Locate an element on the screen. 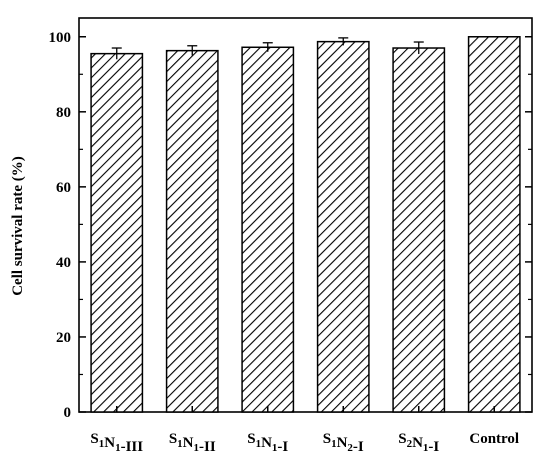 The image size is (550, 461). y-tick-label: 40 is located at coordinates (63, 263).